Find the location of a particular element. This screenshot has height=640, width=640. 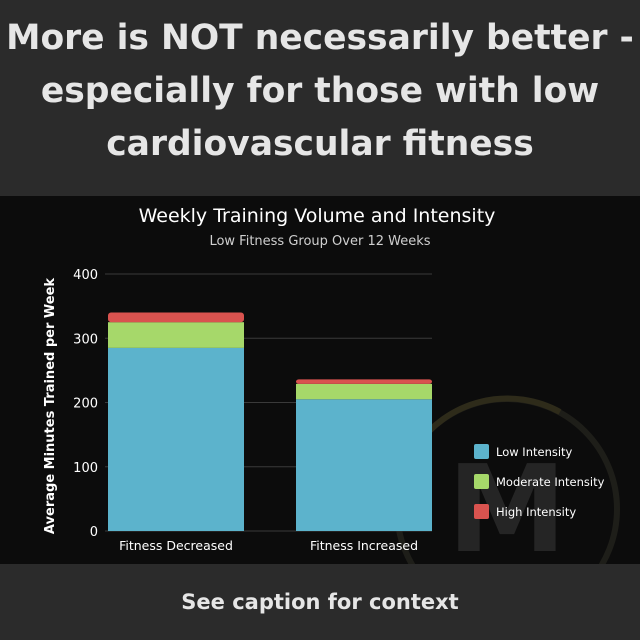

headline-line-3: cardiovascular fitness is located at coordinates (320, 144).